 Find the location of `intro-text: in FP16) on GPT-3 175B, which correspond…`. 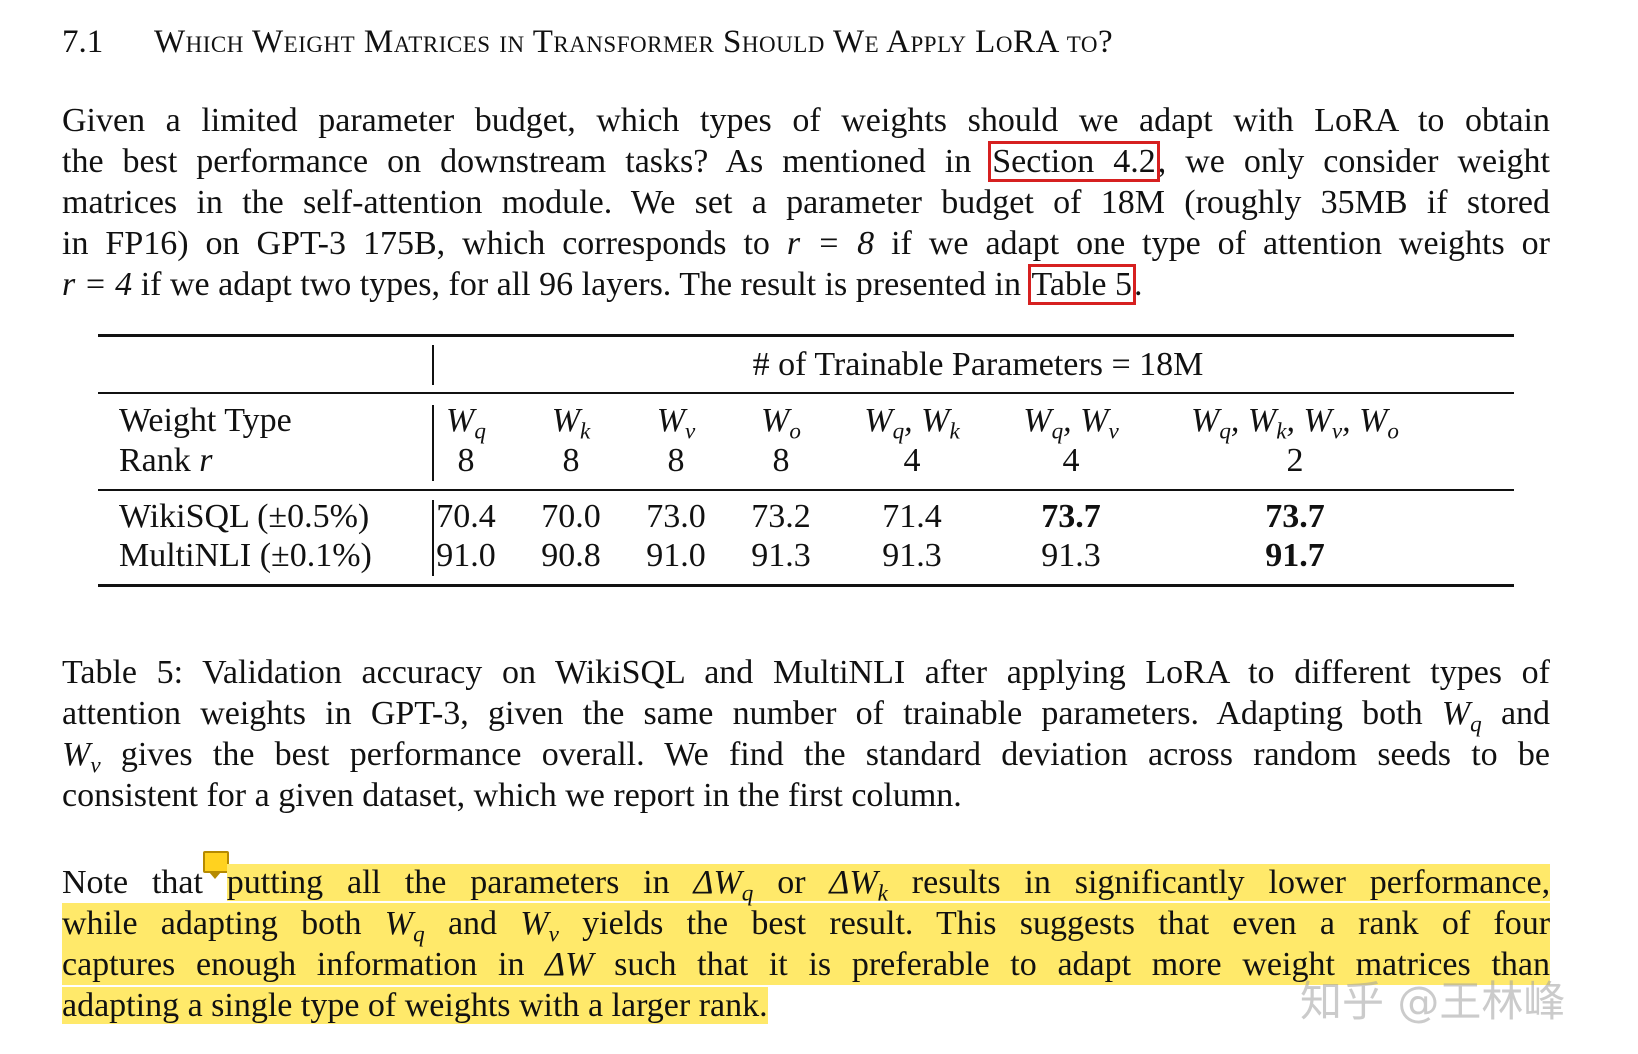

intro-text: in FP16) on GPT-3 175B, which correspond… is located at coordinates (416, 243).